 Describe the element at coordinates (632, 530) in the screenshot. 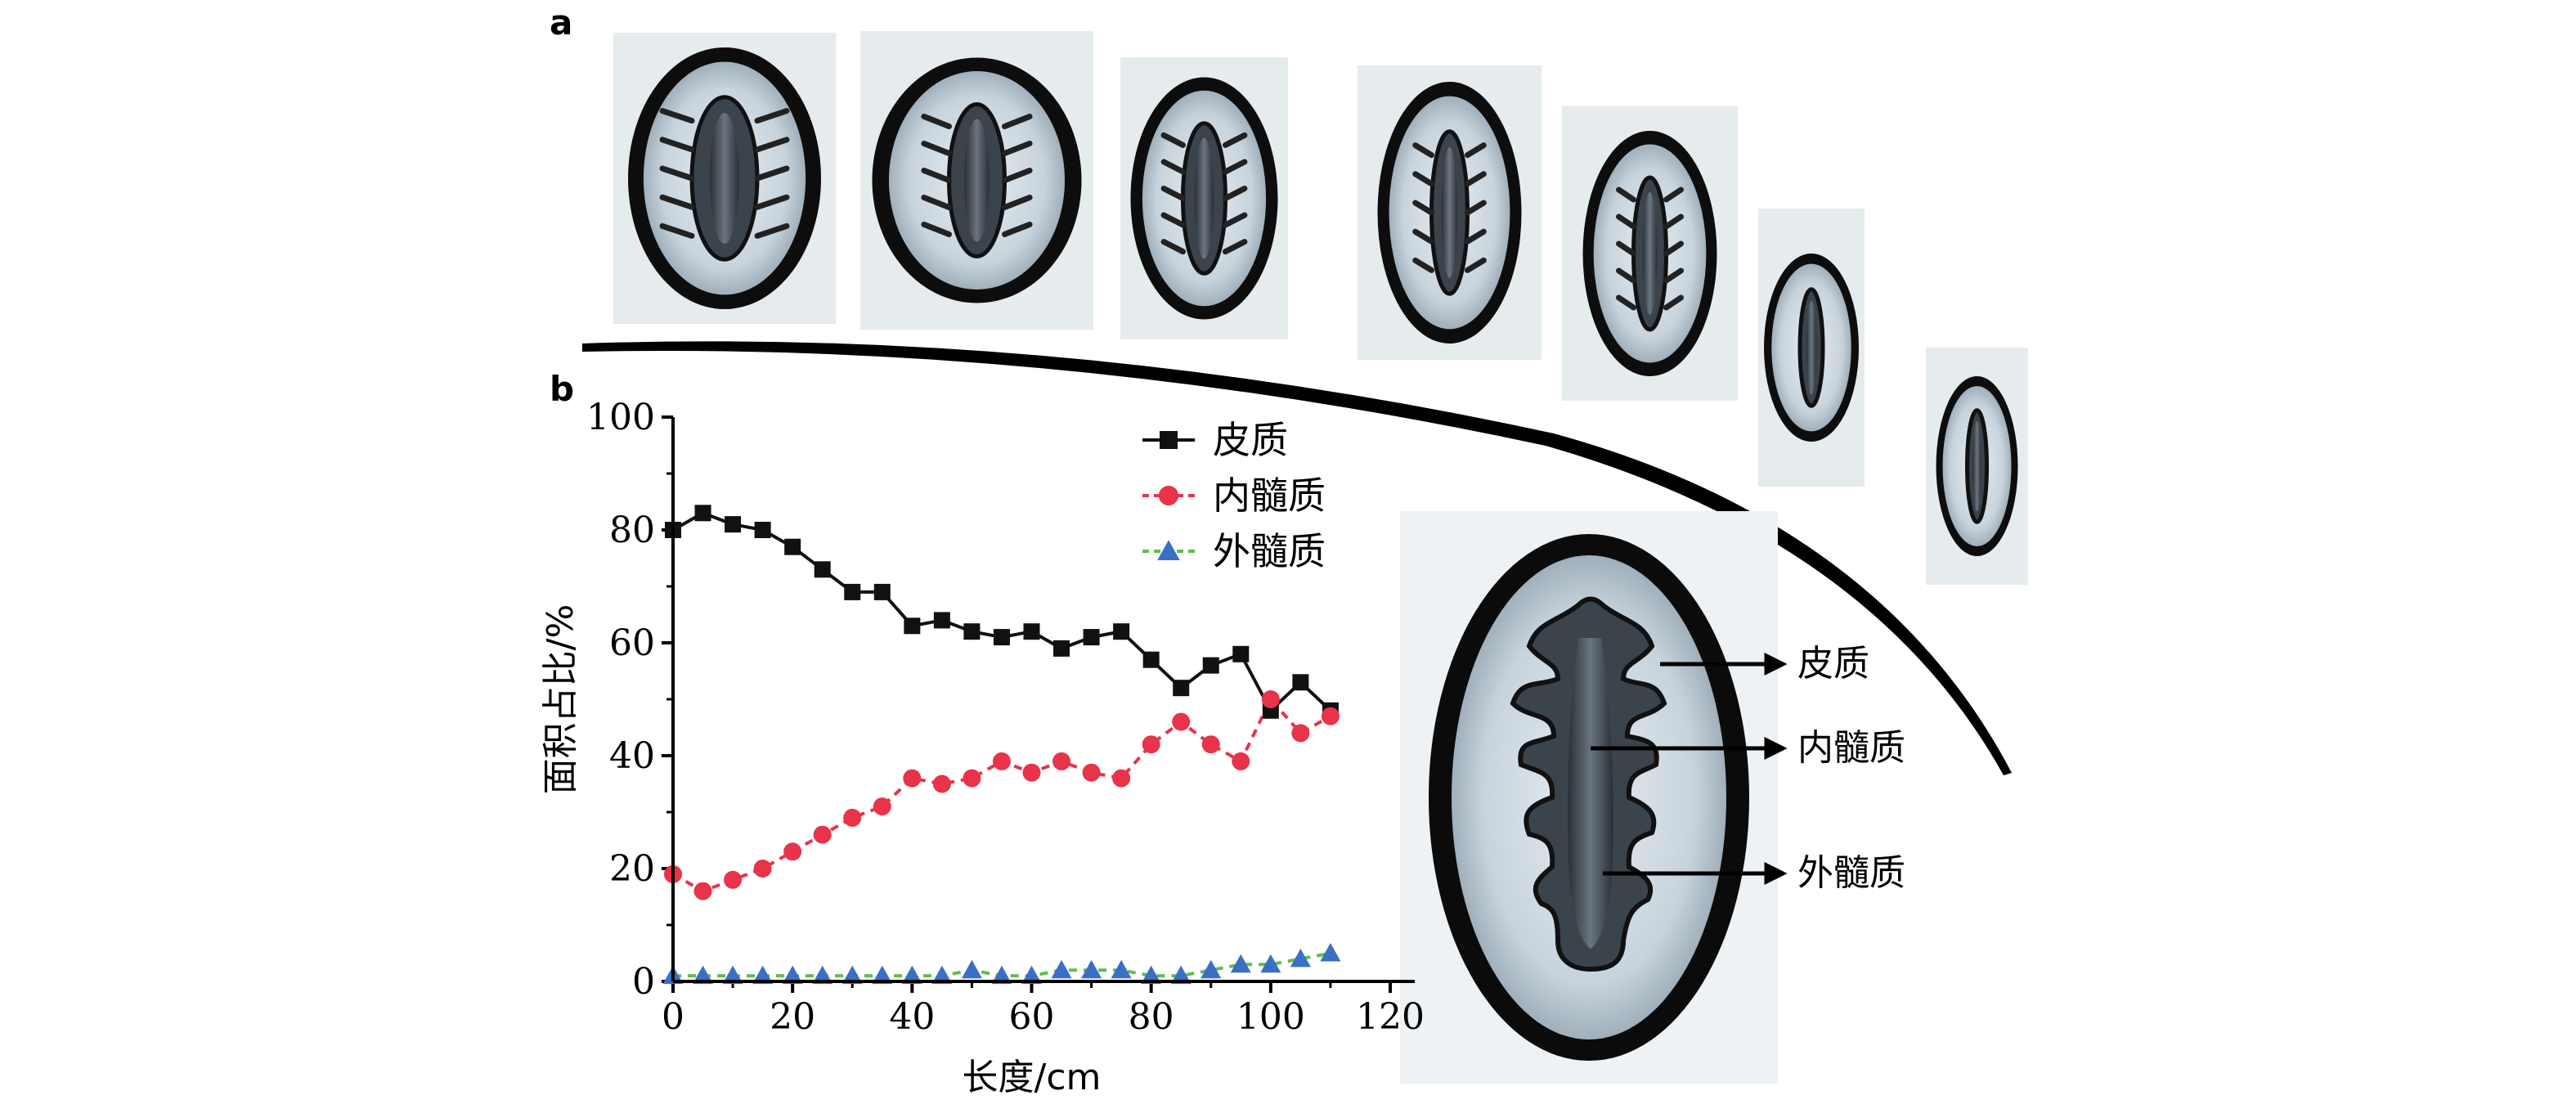

I see `y-tick-label: 80` at that location.